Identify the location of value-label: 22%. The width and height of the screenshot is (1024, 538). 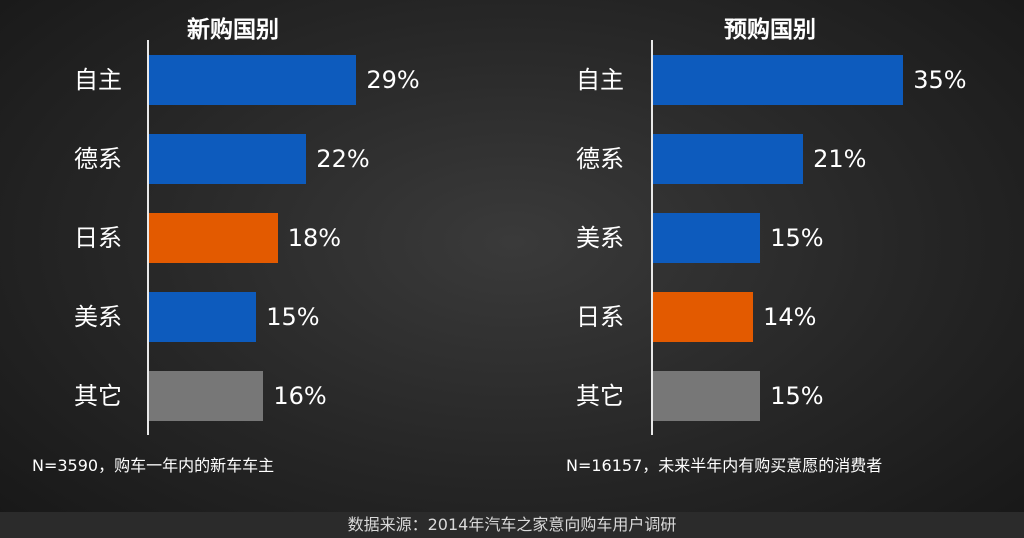
(343, 159).